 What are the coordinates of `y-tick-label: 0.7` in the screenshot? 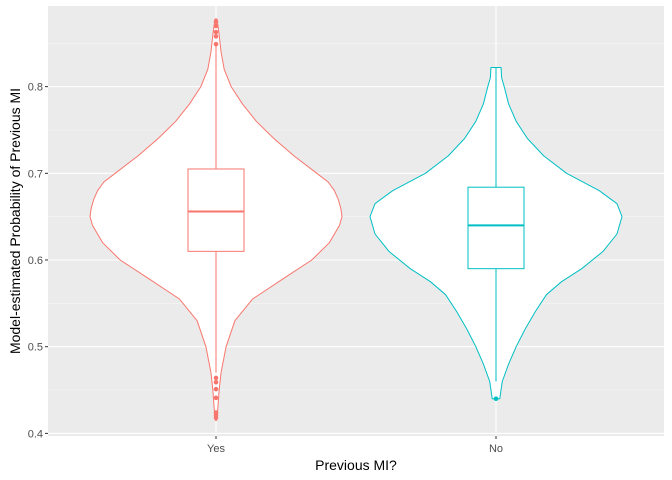 It's located at (35, 174).